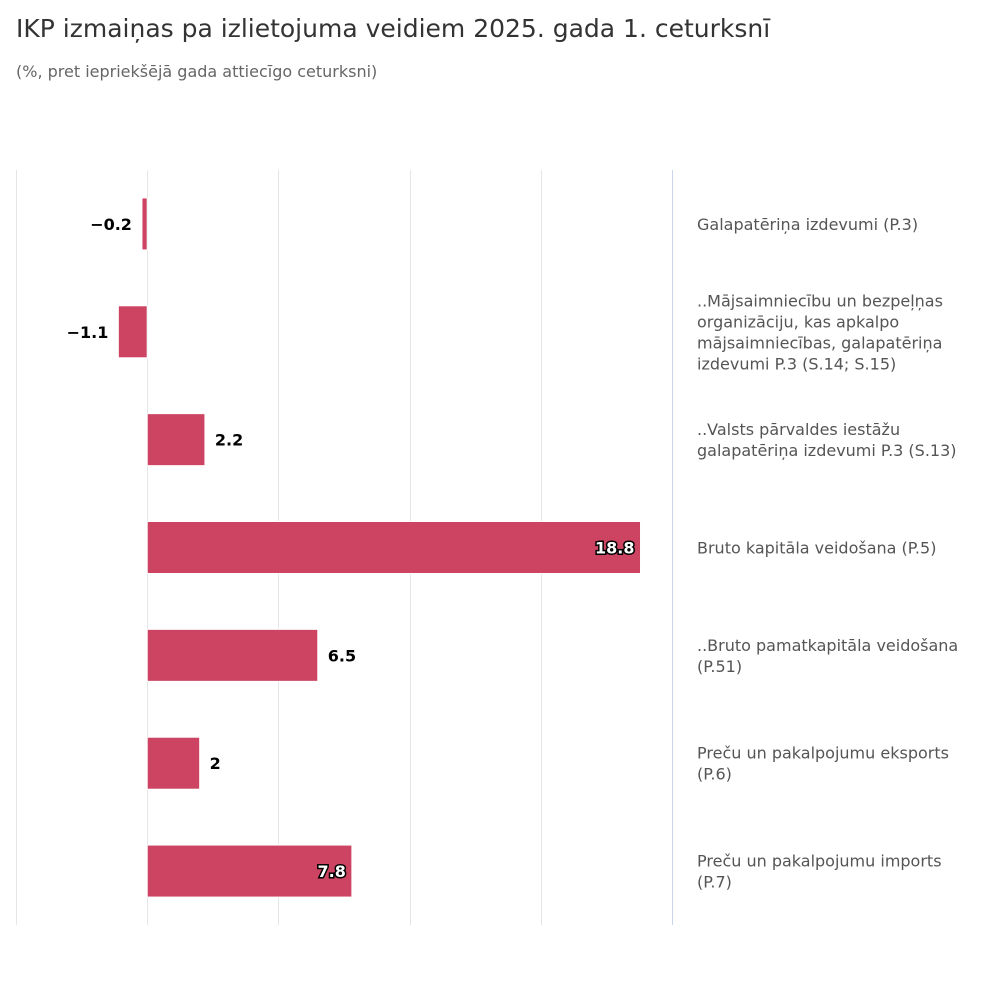  I want to click on data-label: −1.1, so click(88, 332).